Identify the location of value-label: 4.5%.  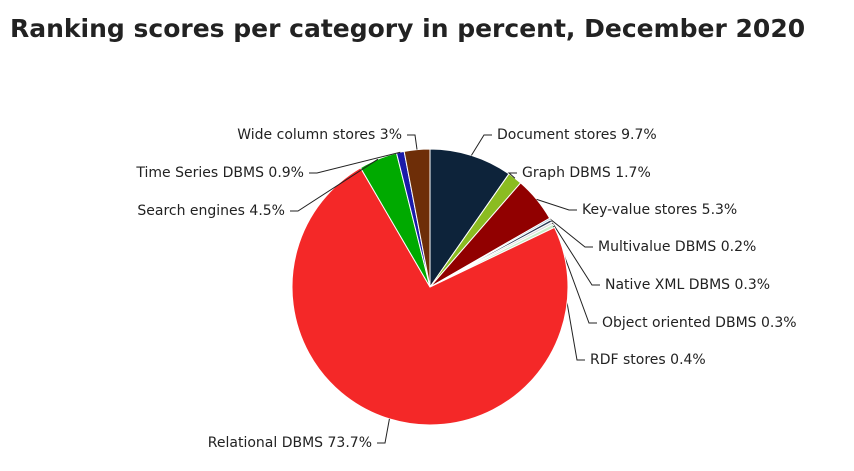
(267, 211).